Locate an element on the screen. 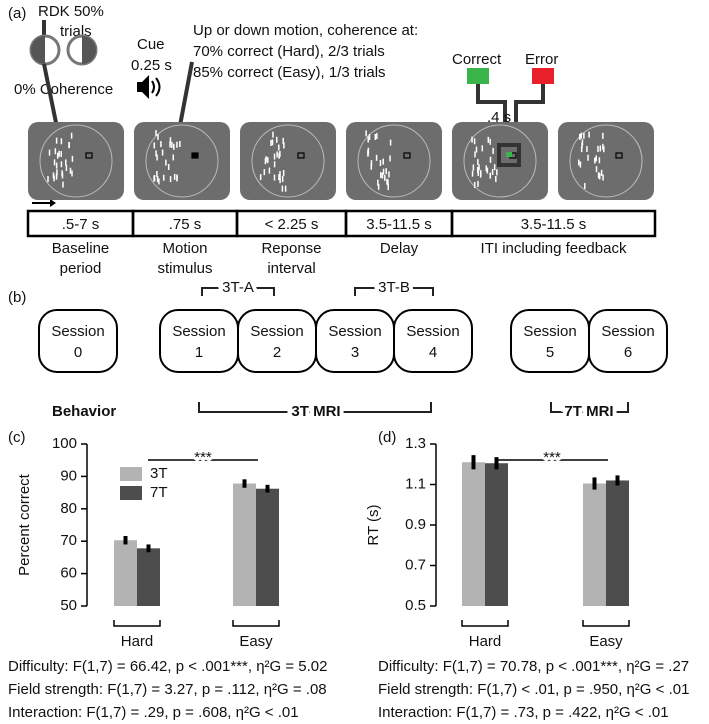 Image resolution: width=709 pixels, height=724 pixels. feedback-cue is located at coordinates (509, 154).